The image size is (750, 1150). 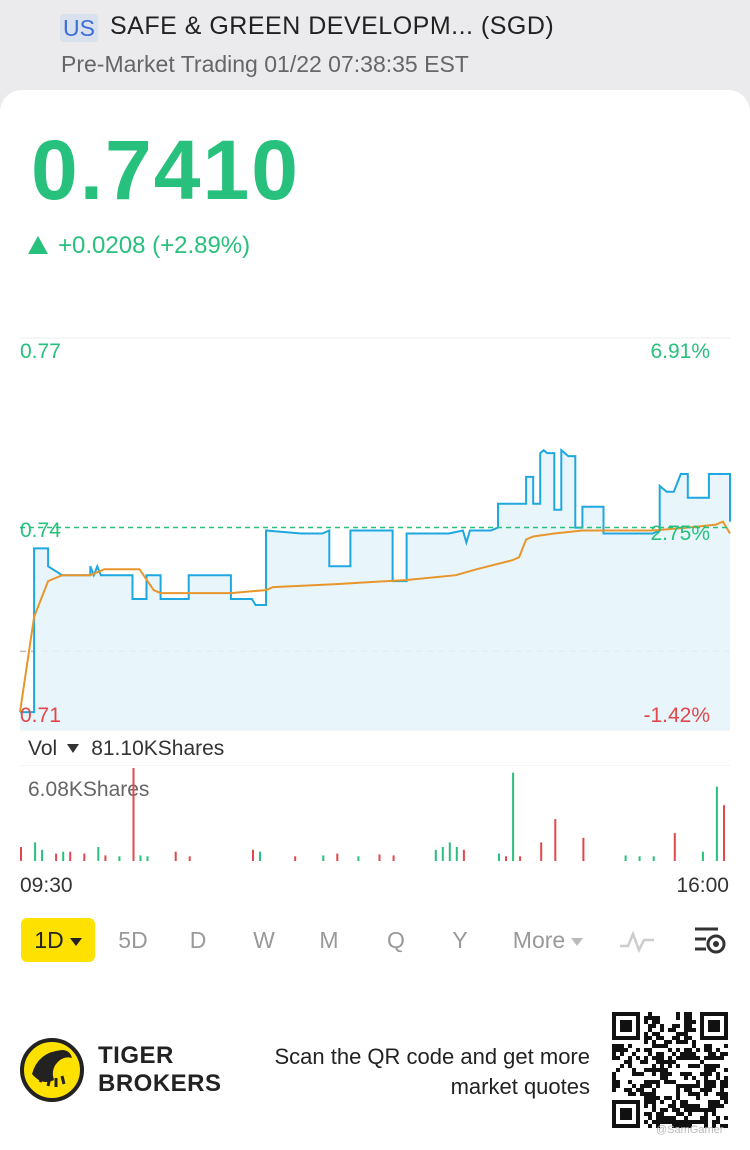 I want to click on y-label-top-left: 0.77, so click(x=40, y=351).